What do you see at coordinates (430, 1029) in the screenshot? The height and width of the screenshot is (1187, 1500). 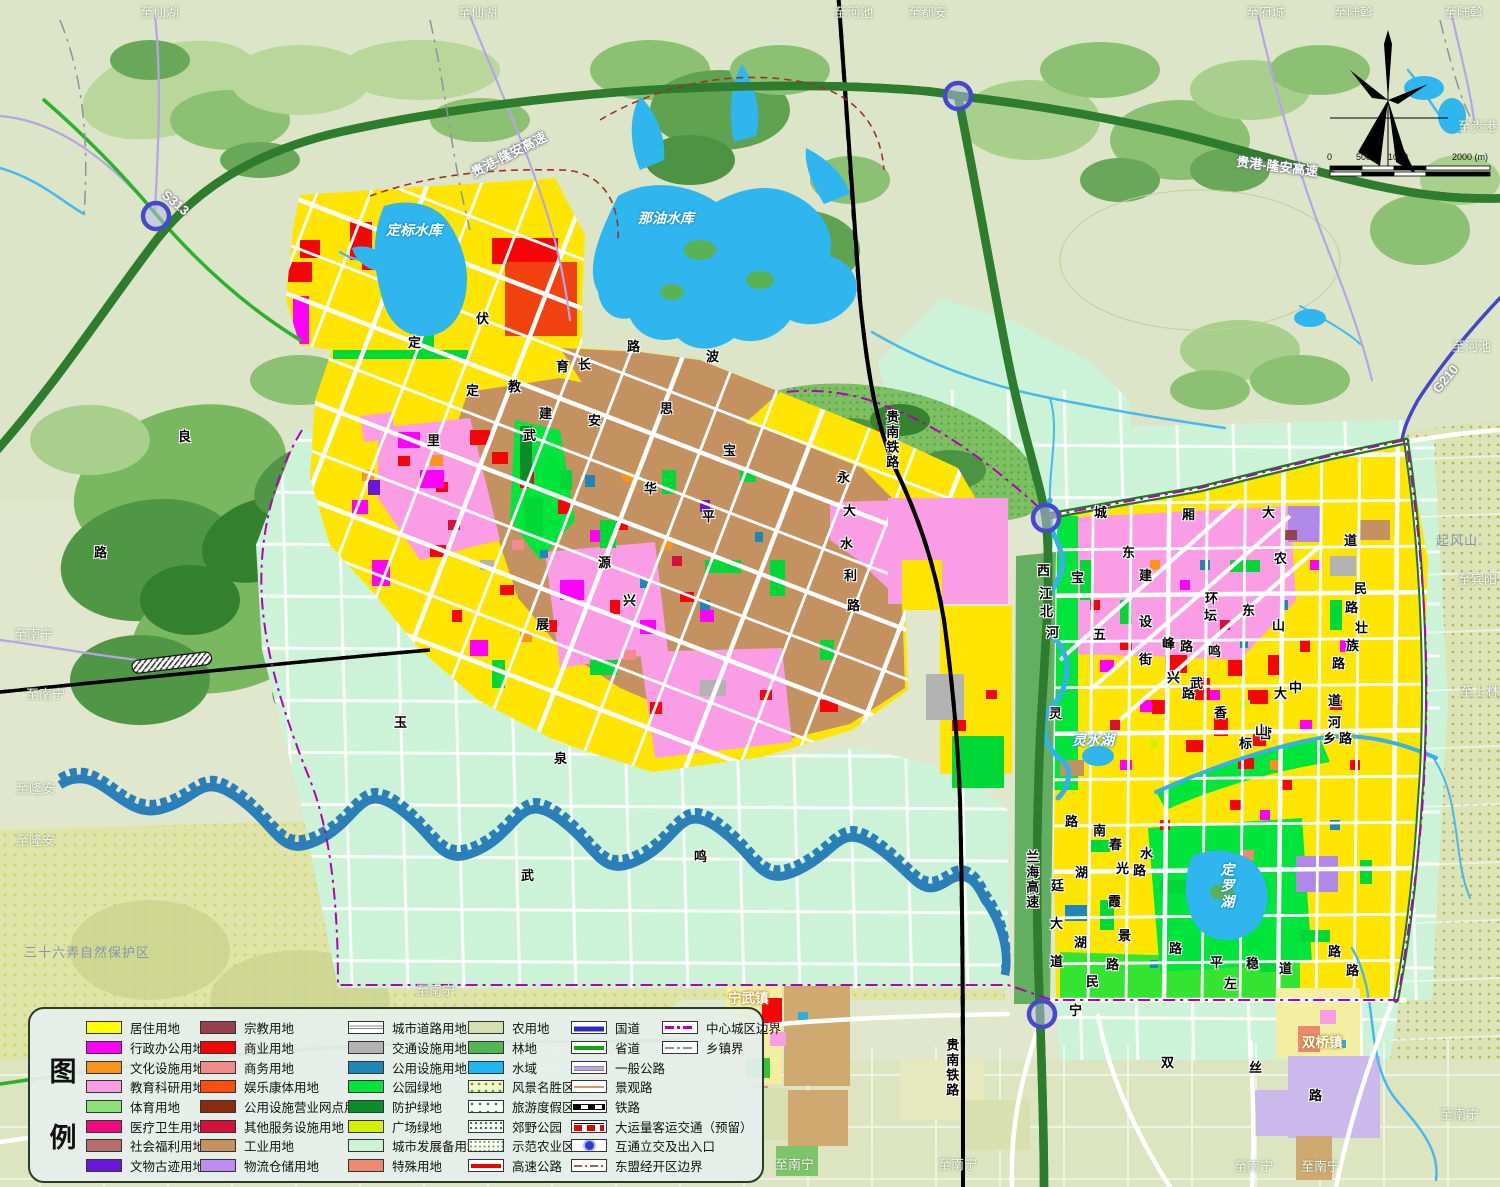 I see `legend-label: 城市道路用地` at bounding box center [430, 1029].